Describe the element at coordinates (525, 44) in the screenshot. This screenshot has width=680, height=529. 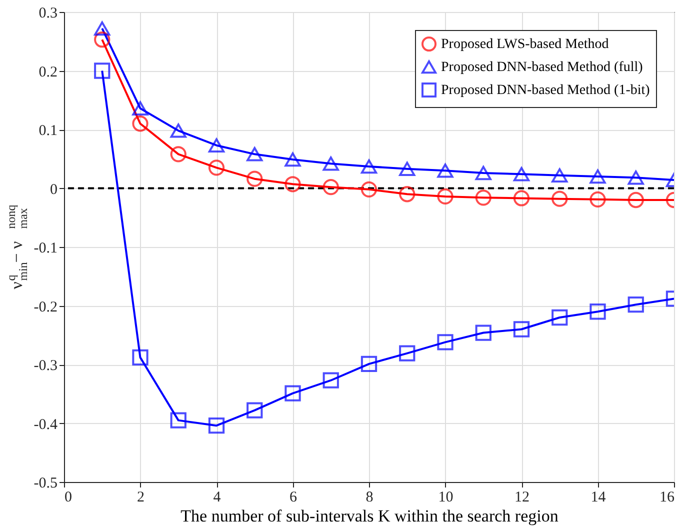
I see `legend-label: Proposed LWS-based Method` at that location.